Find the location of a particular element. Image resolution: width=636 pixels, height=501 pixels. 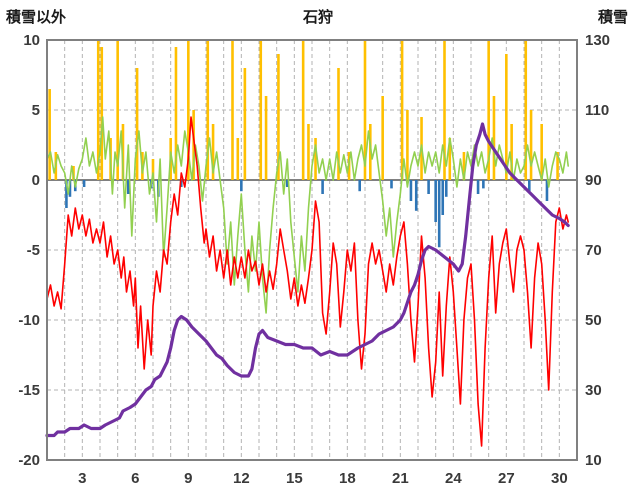

right-axis-title: 積雪 is located at coordinates (612, 17).